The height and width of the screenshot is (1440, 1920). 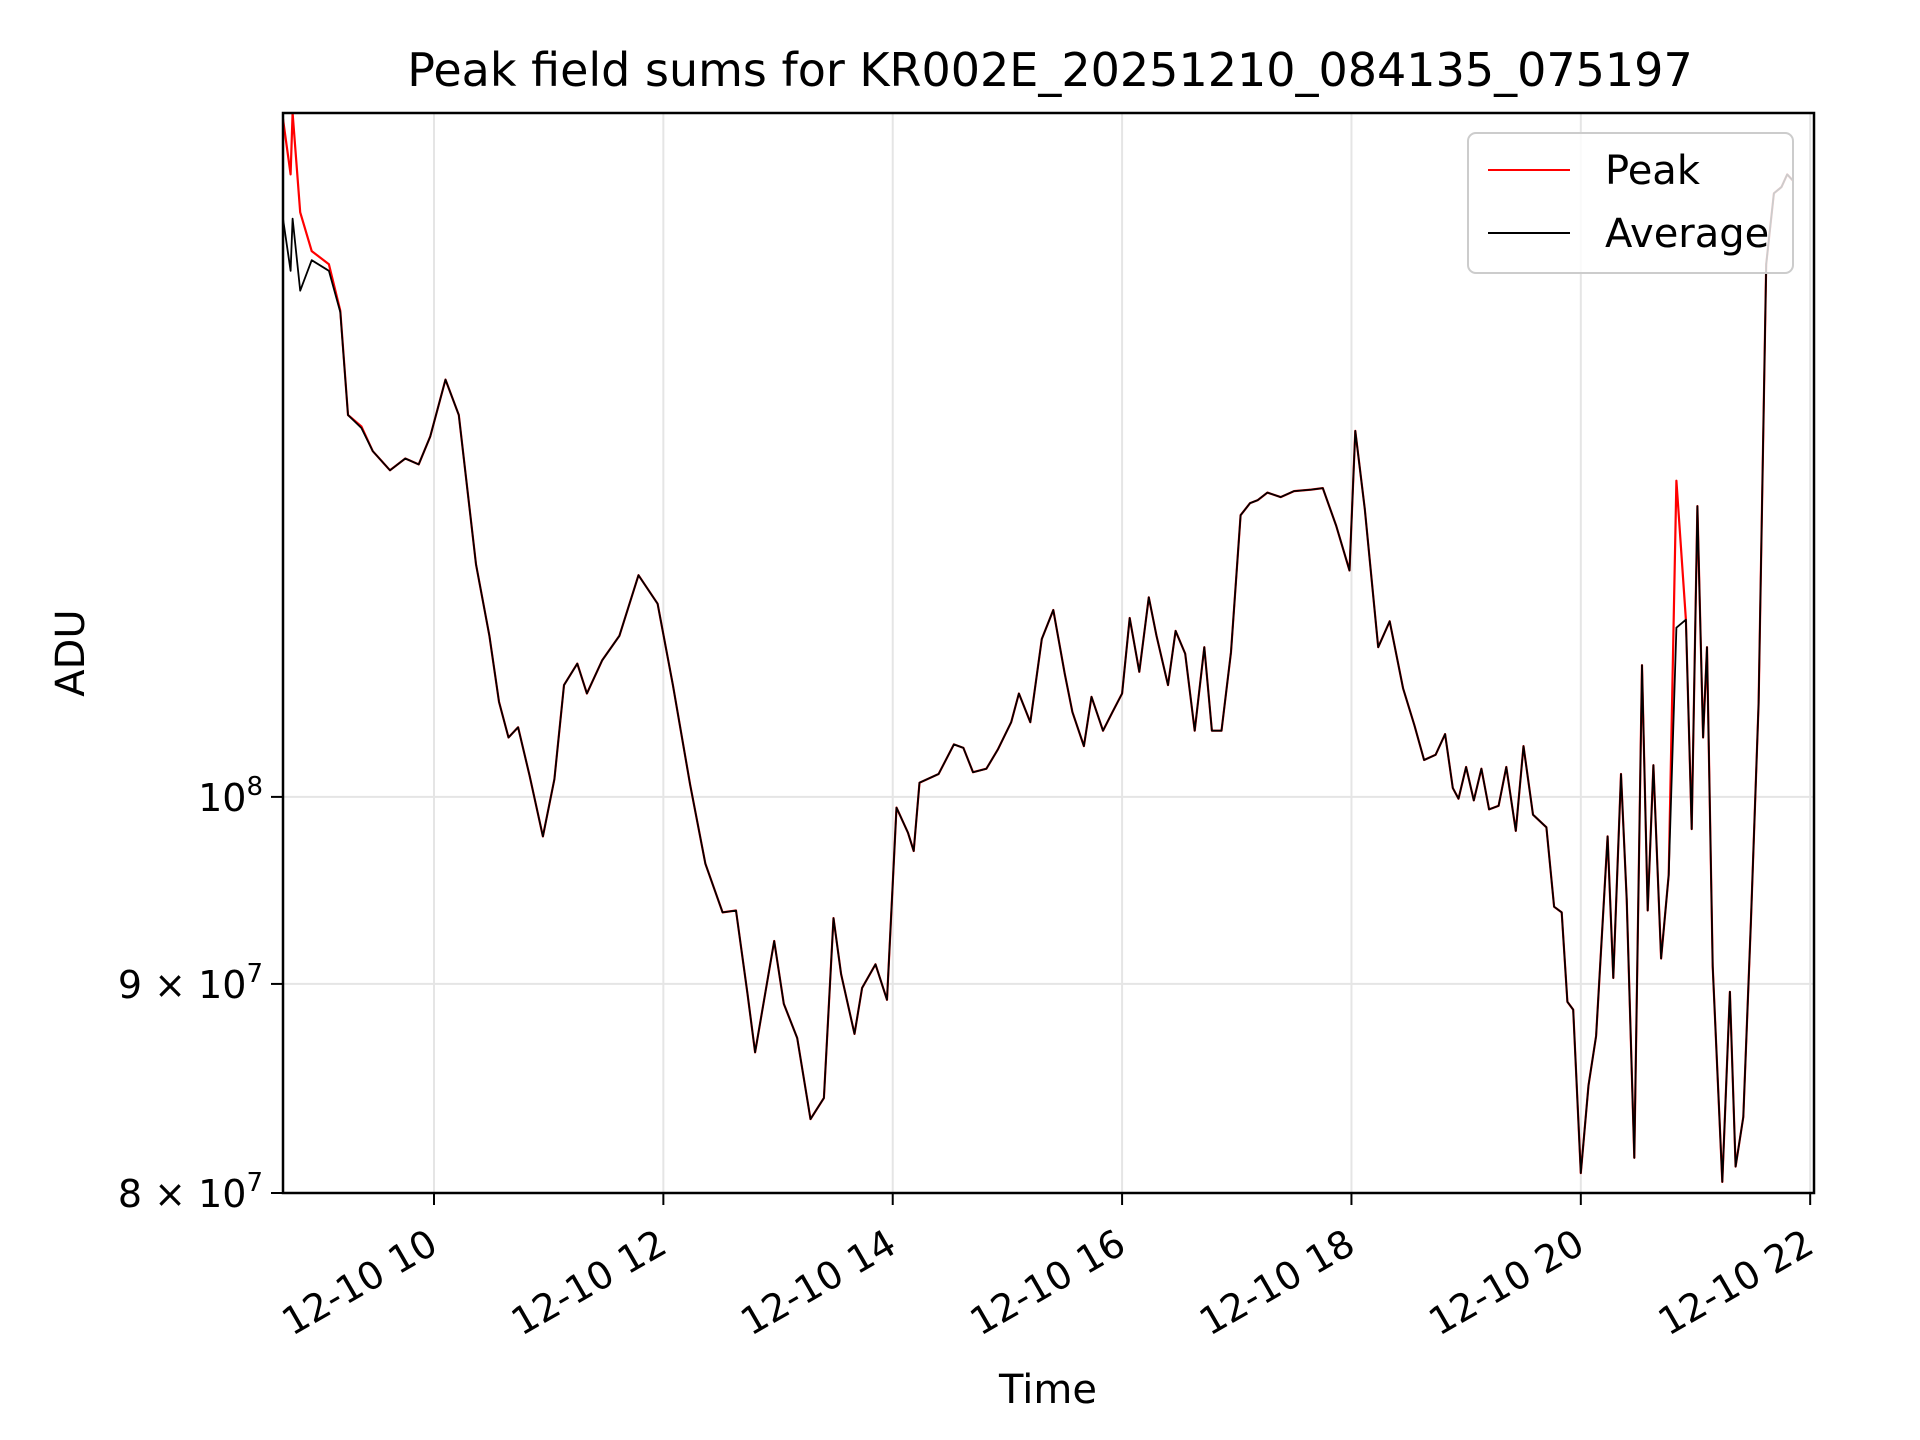 I want to click on y-axis-label: ADU, so click(x=71, y=652).